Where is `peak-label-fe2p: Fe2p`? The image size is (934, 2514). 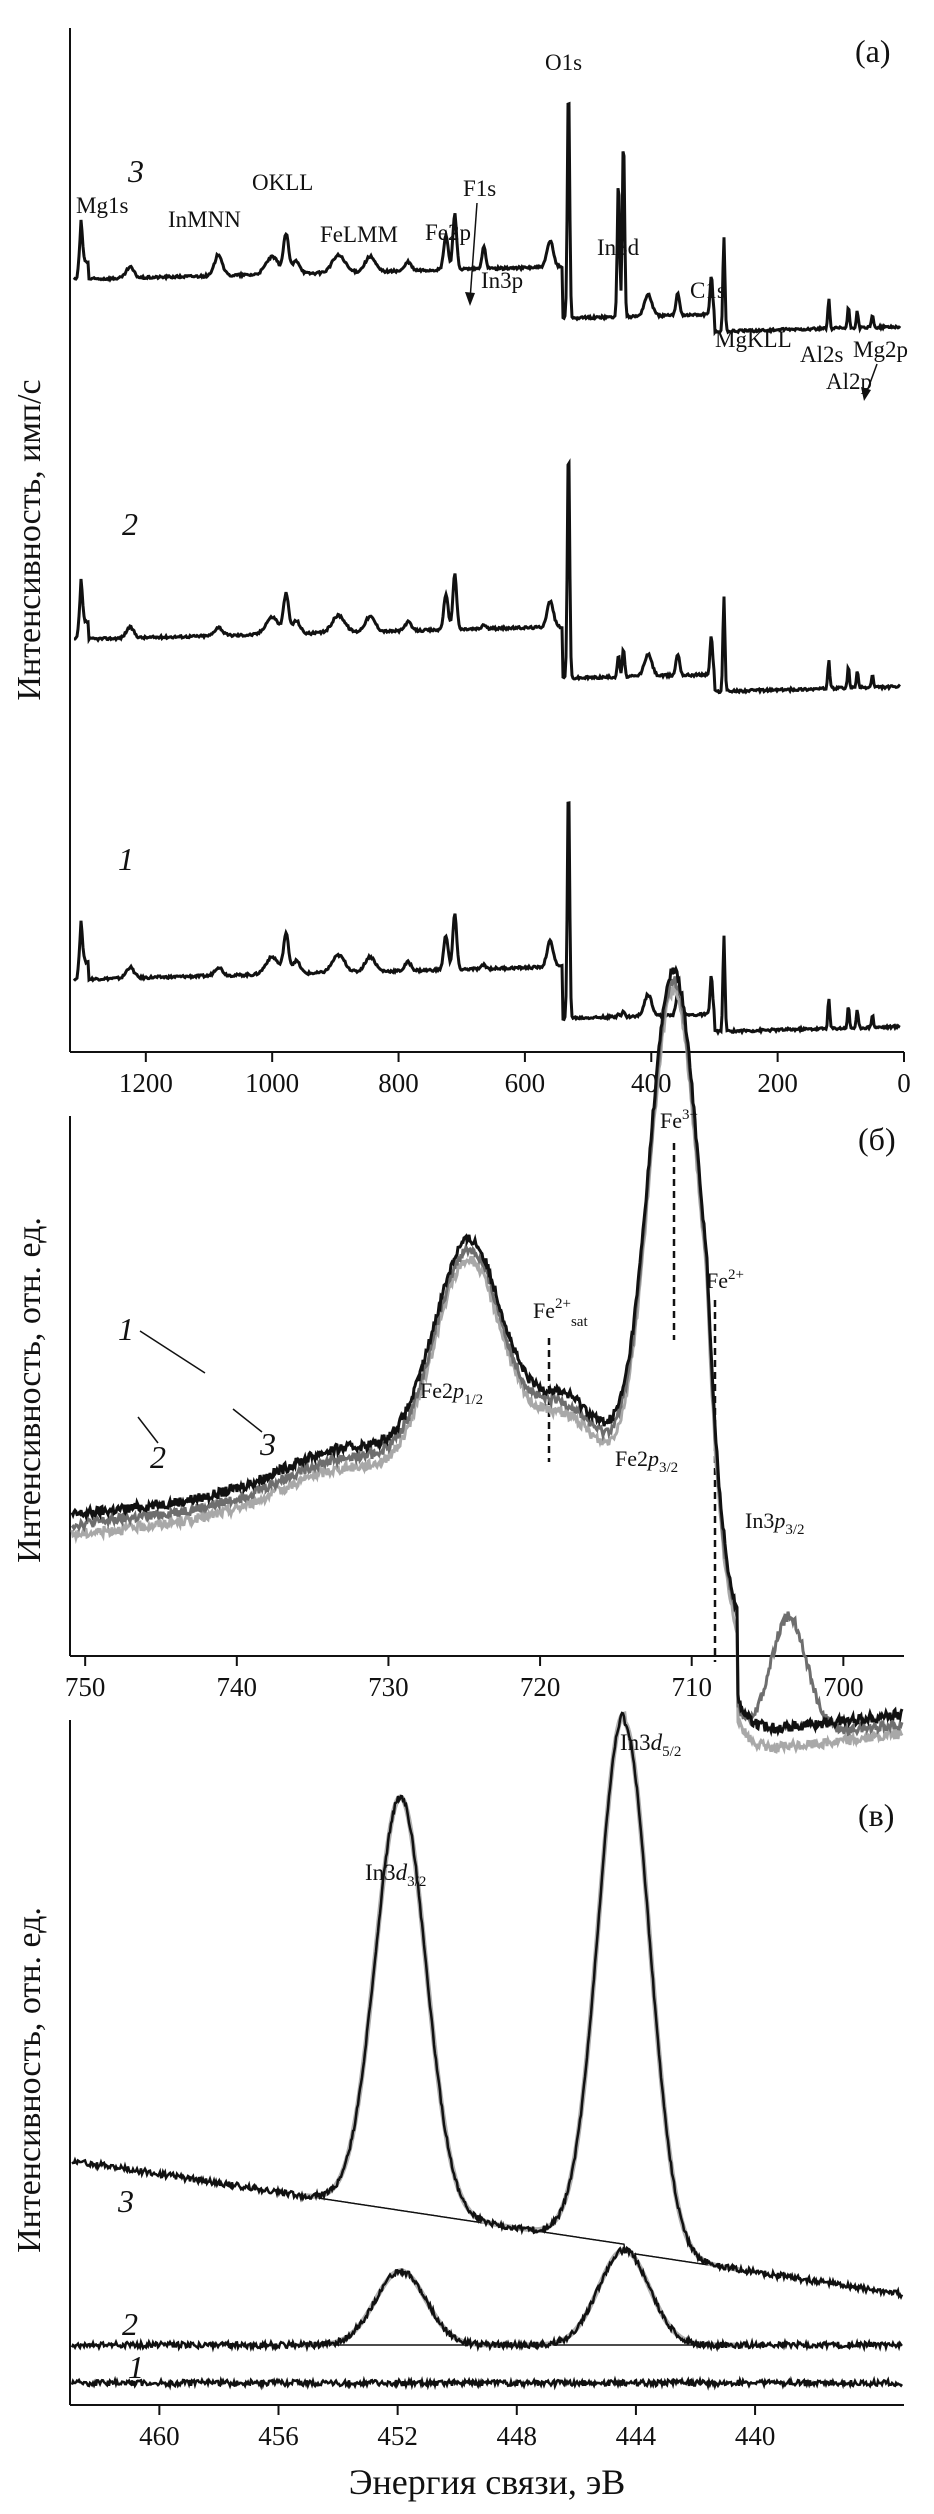 peak-label-fe2p: Fe2p is located at coordinates (448, 232).